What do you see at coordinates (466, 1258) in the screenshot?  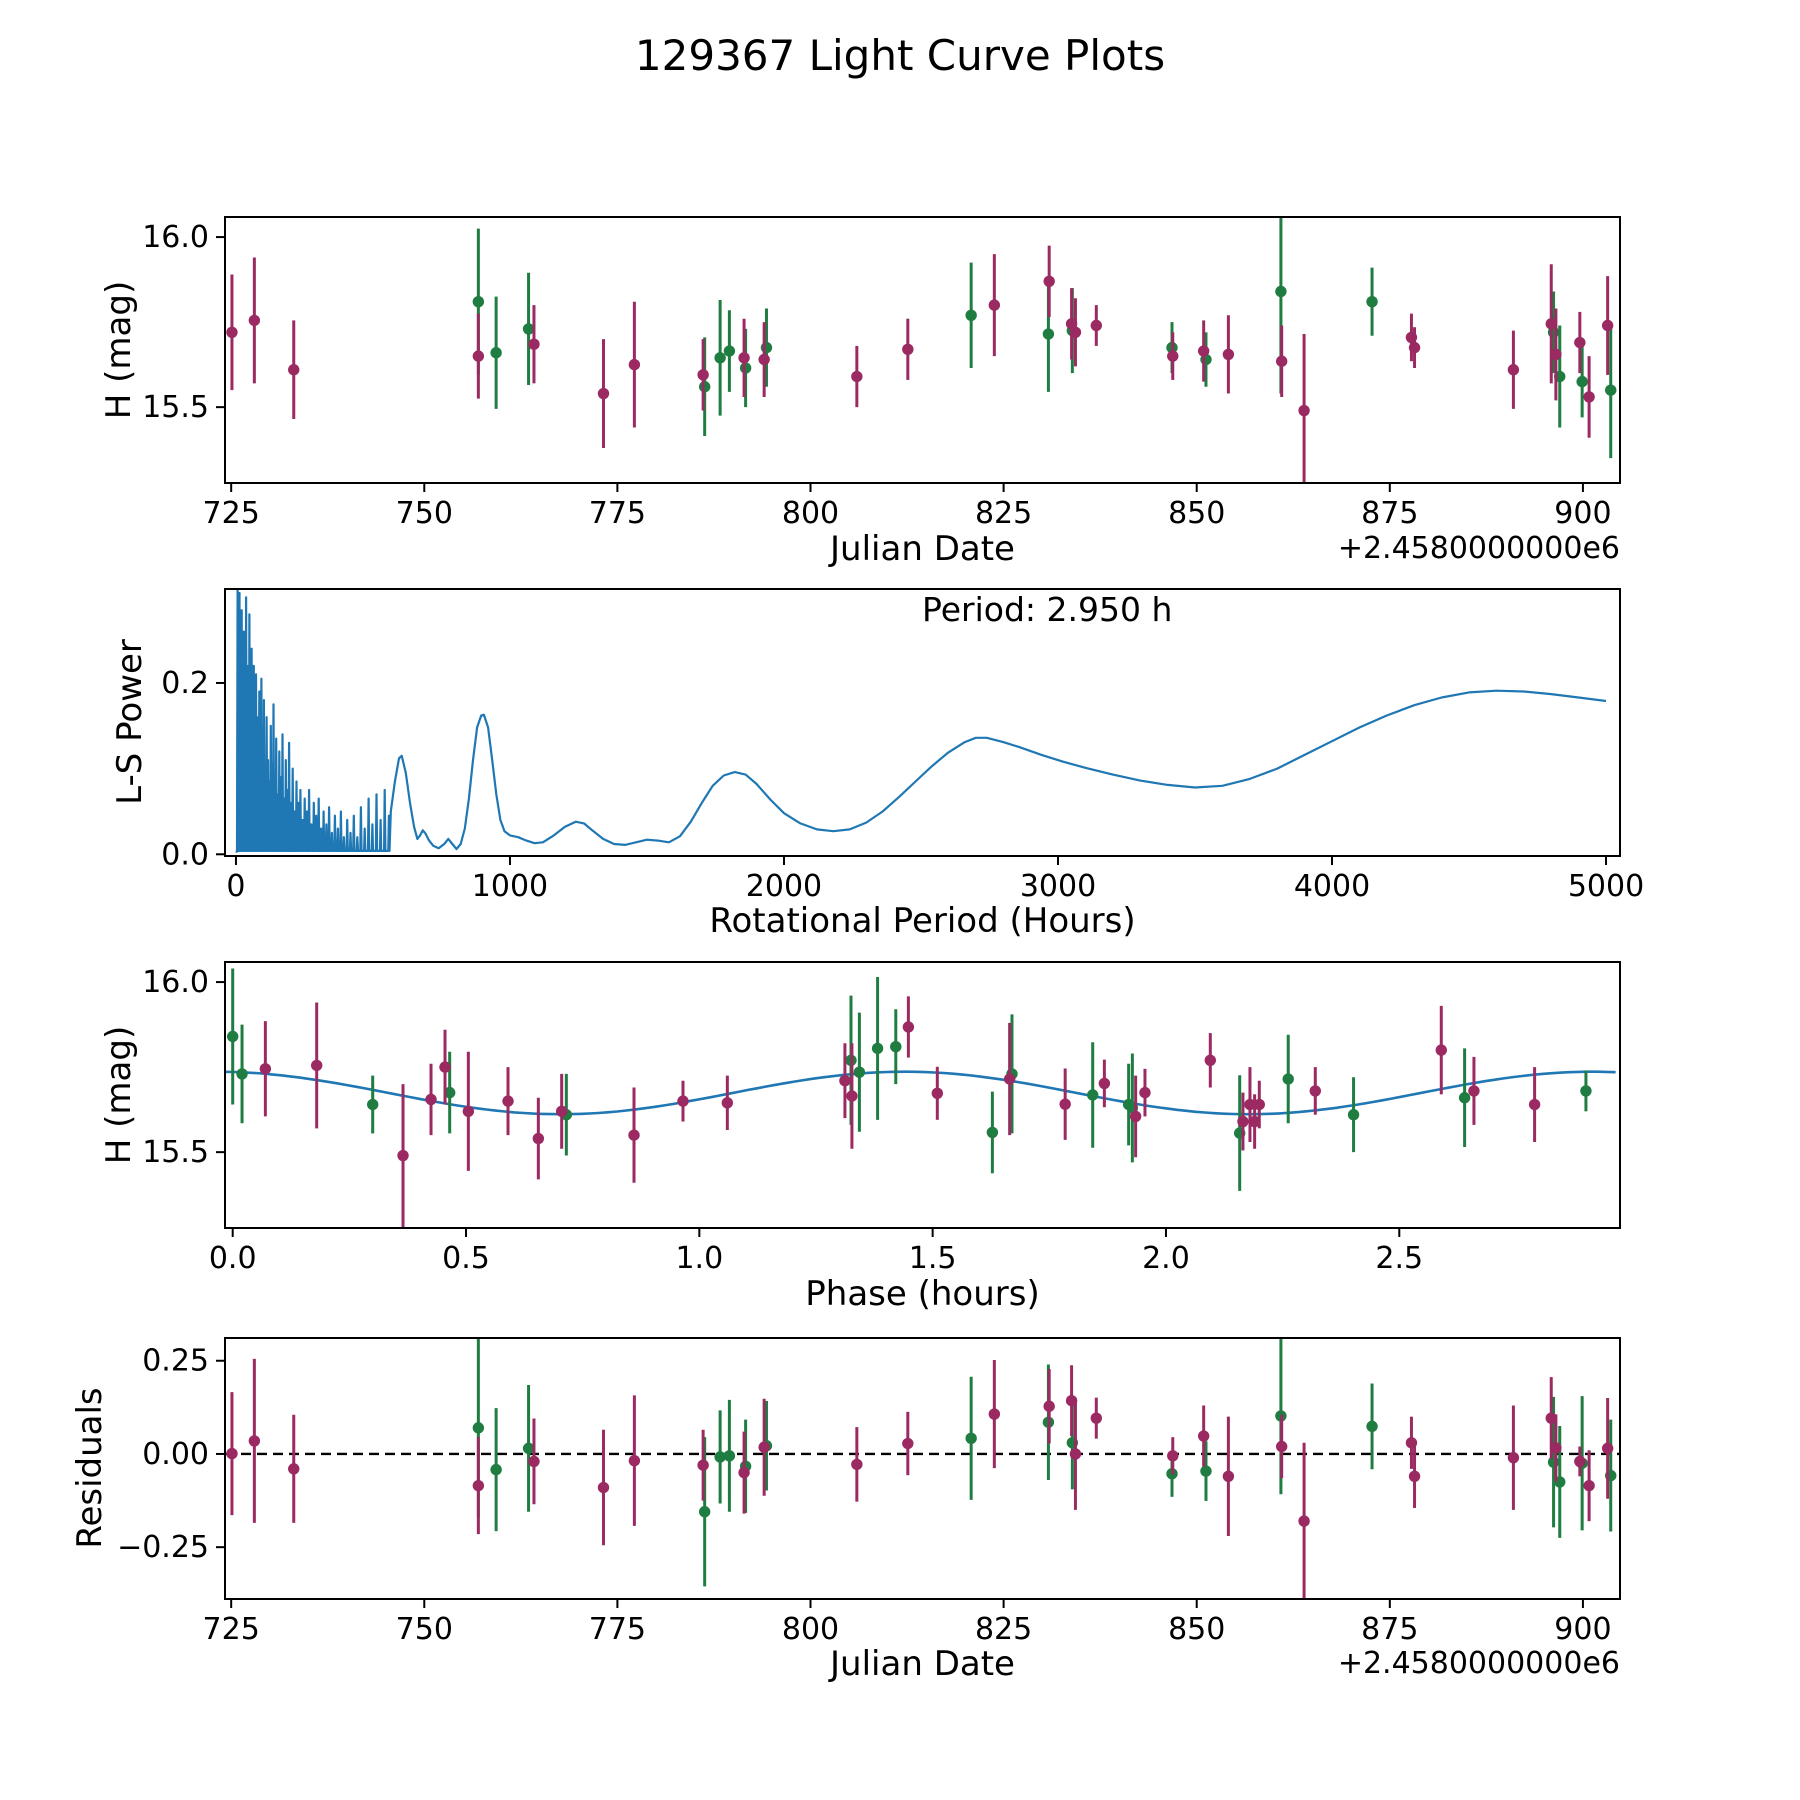 I see `x-tick-label: 0.5` at bounding box center [466, 1258].